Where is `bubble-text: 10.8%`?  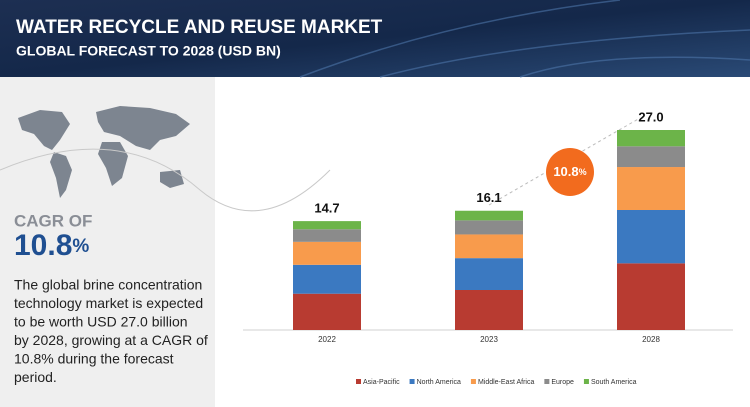 bubble-text: 10.8% is located at coordinates (569, 171).